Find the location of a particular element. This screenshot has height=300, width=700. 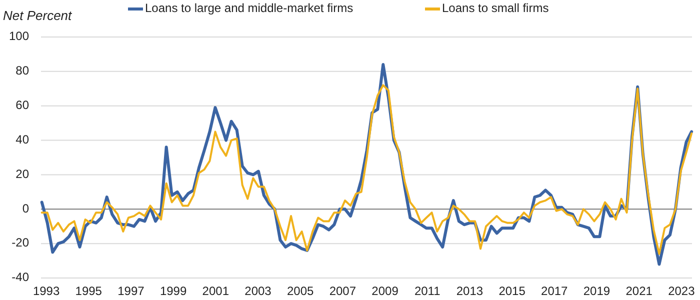

x-tick-label: 2017 is located at coordinates (554, 291).